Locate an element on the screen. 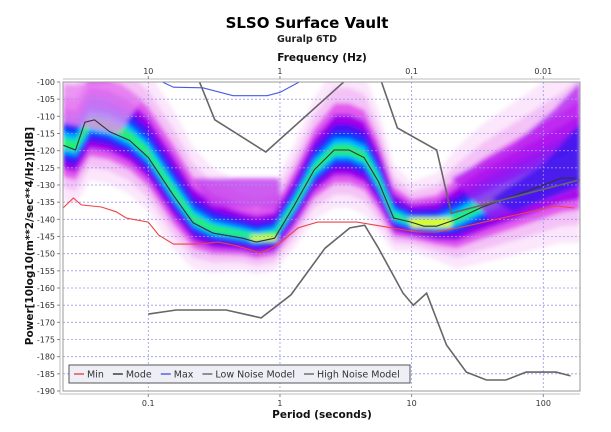 This screenshot has width=611, height=432. y-tick-label: -130 is located at coordinates (46, 185).